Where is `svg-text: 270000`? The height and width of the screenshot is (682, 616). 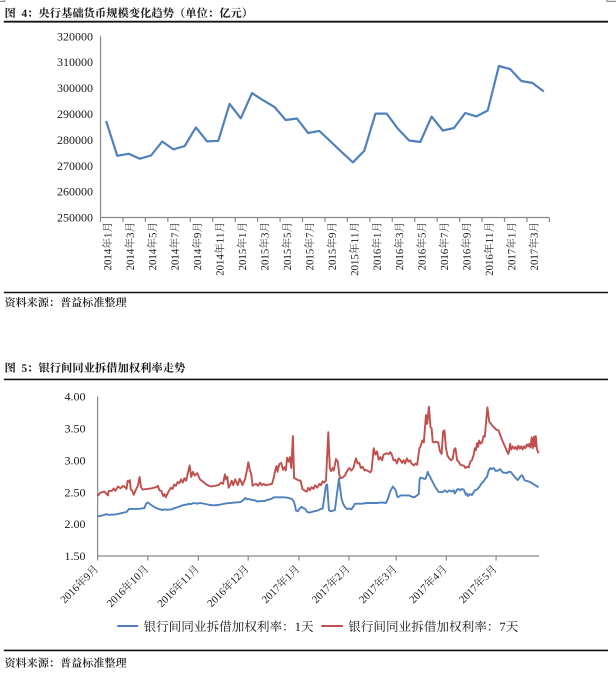
svg-text: 270000 is located at coordinates (75, 166).